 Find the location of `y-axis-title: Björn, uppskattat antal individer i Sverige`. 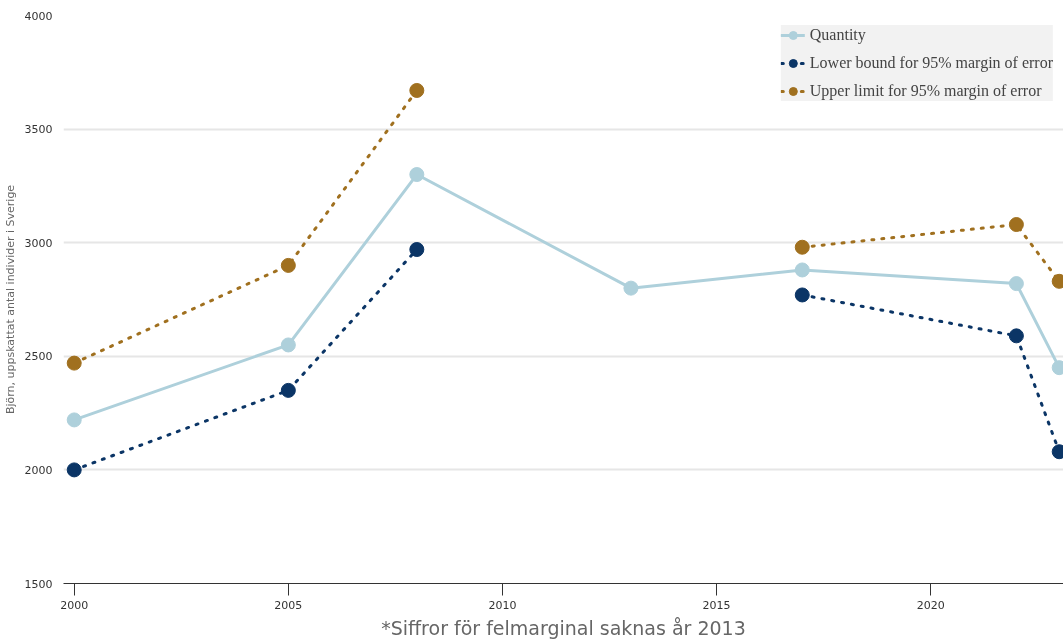

y-axis-title: Björn, uppskattat antal individer i Sverige is located at coordinates (10, 299).